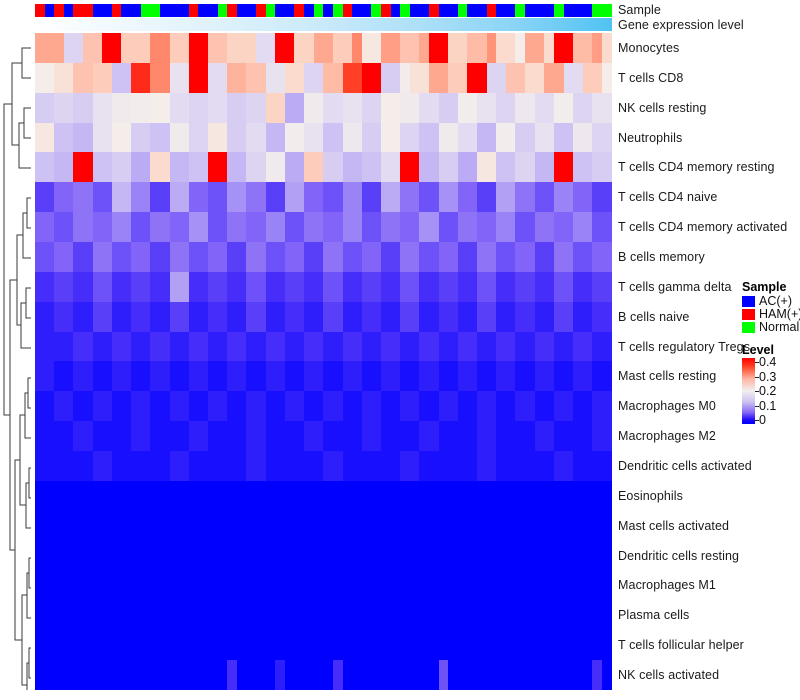 This screenshot has width=800, height=700. What do you see at coordinates (771, 385) in the screenshot?
I see `level-legend: Level 0.4 0.3 0.2 0.1 0` at bounding box center [771, 385].